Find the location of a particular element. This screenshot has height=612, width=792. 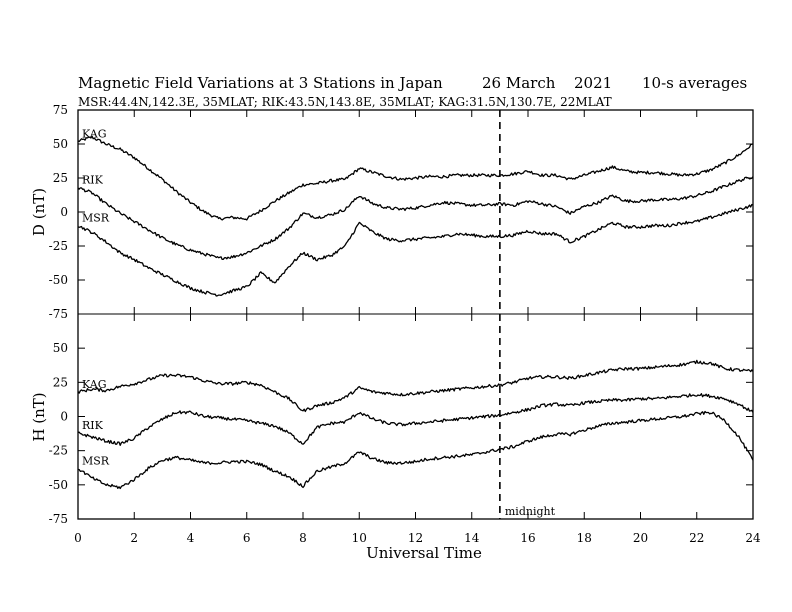

h-y-tick-label: 0 is located at coordinates (64, 417).